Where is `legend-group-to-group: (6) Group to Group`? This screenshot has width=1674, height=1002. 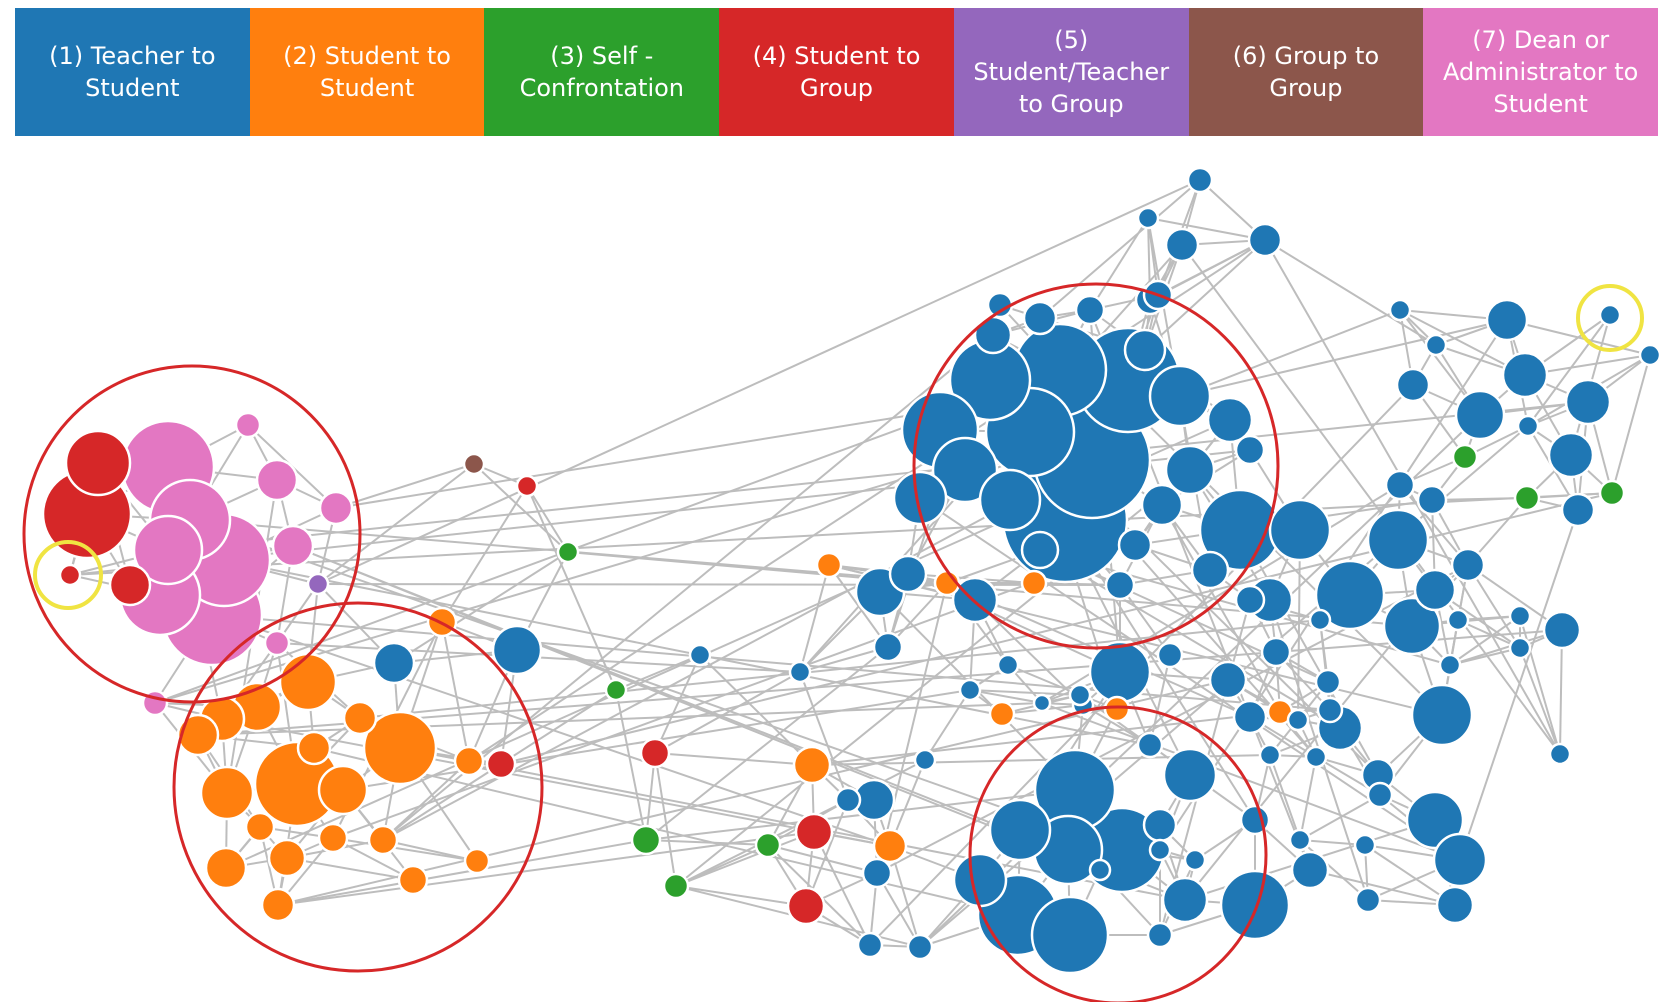
legend-group-to-group: (6) Group to Group is located at coordinates (1306, 72).